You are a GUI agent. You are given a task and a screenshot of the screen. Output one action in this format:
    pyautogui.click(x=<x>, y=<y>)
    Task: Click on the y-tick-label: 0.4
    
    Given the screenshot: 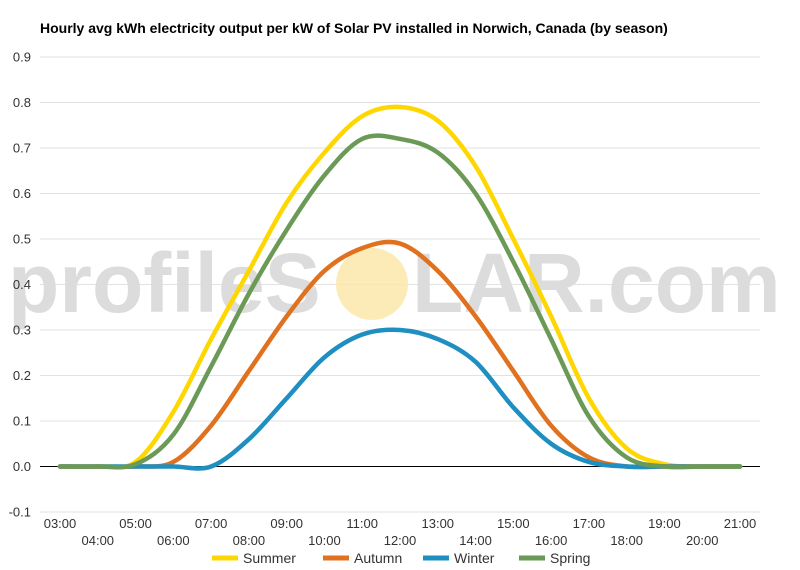 What is the action you would take?
    pyautogui.click(x=22, y=284)
    